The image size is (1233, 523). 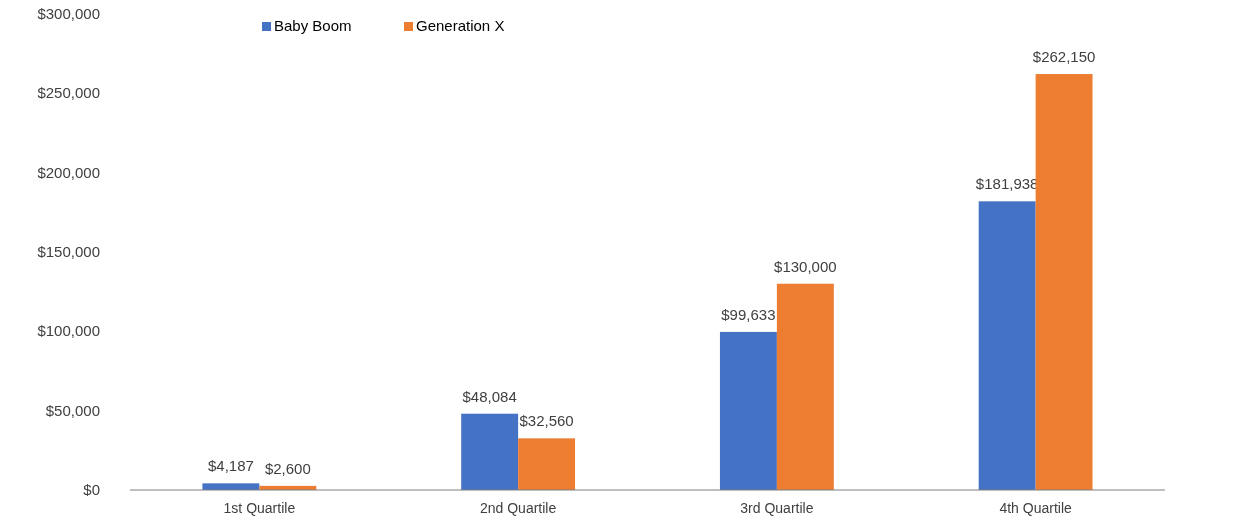 I want to click on text: $130,000, so click(x=805, y=266).